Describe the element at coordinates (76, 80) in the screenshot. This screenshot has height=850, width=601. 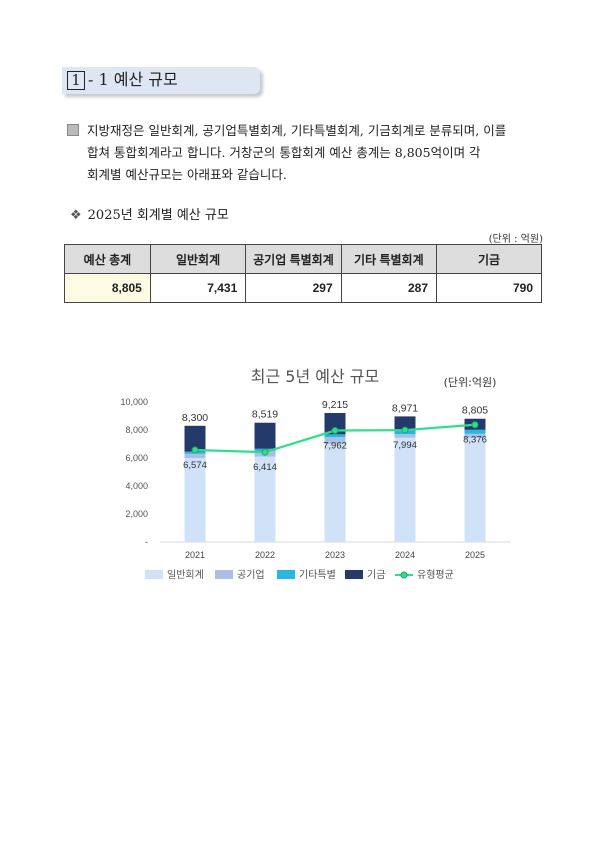
I see `section-number: 1` at that location.